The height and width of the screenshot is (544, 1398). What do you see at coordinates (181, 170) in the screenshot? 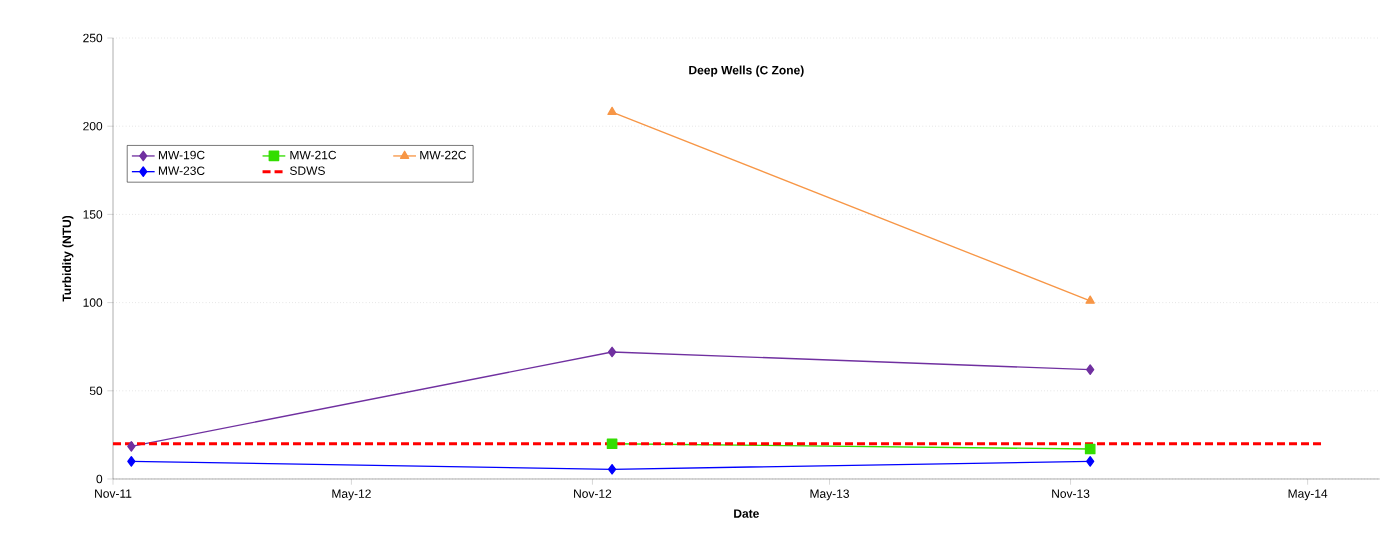
I see `legend-label: MW-23C` at bounding box center [181, 170].